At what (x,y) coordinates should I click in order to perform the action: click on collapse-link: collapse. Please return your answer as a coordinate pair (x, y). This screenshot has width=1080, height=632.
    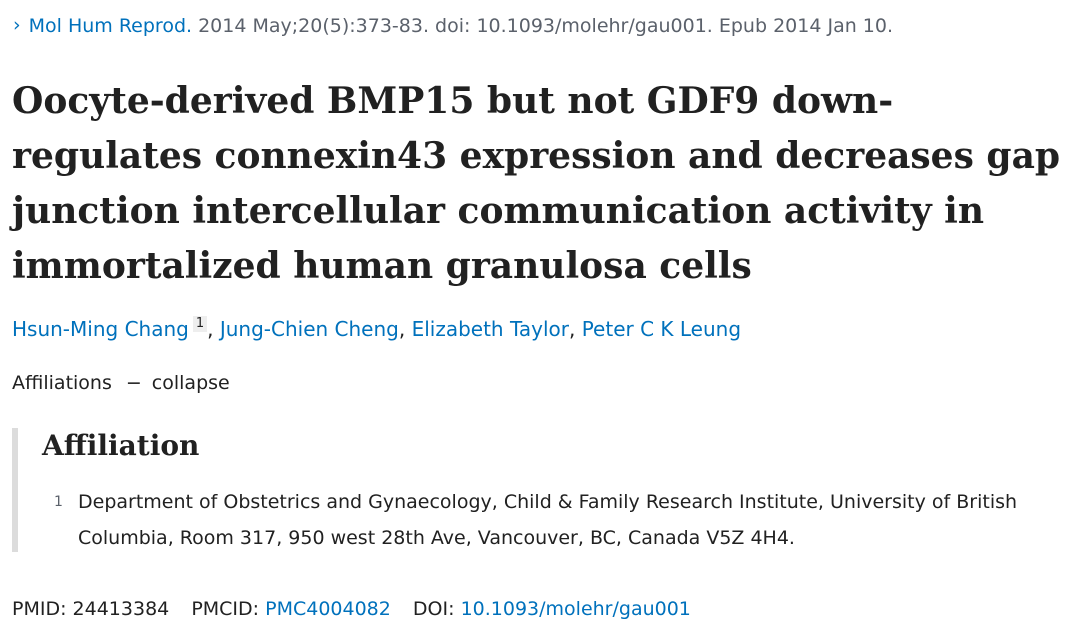
    Looking at the image, I should click on (190, 383).